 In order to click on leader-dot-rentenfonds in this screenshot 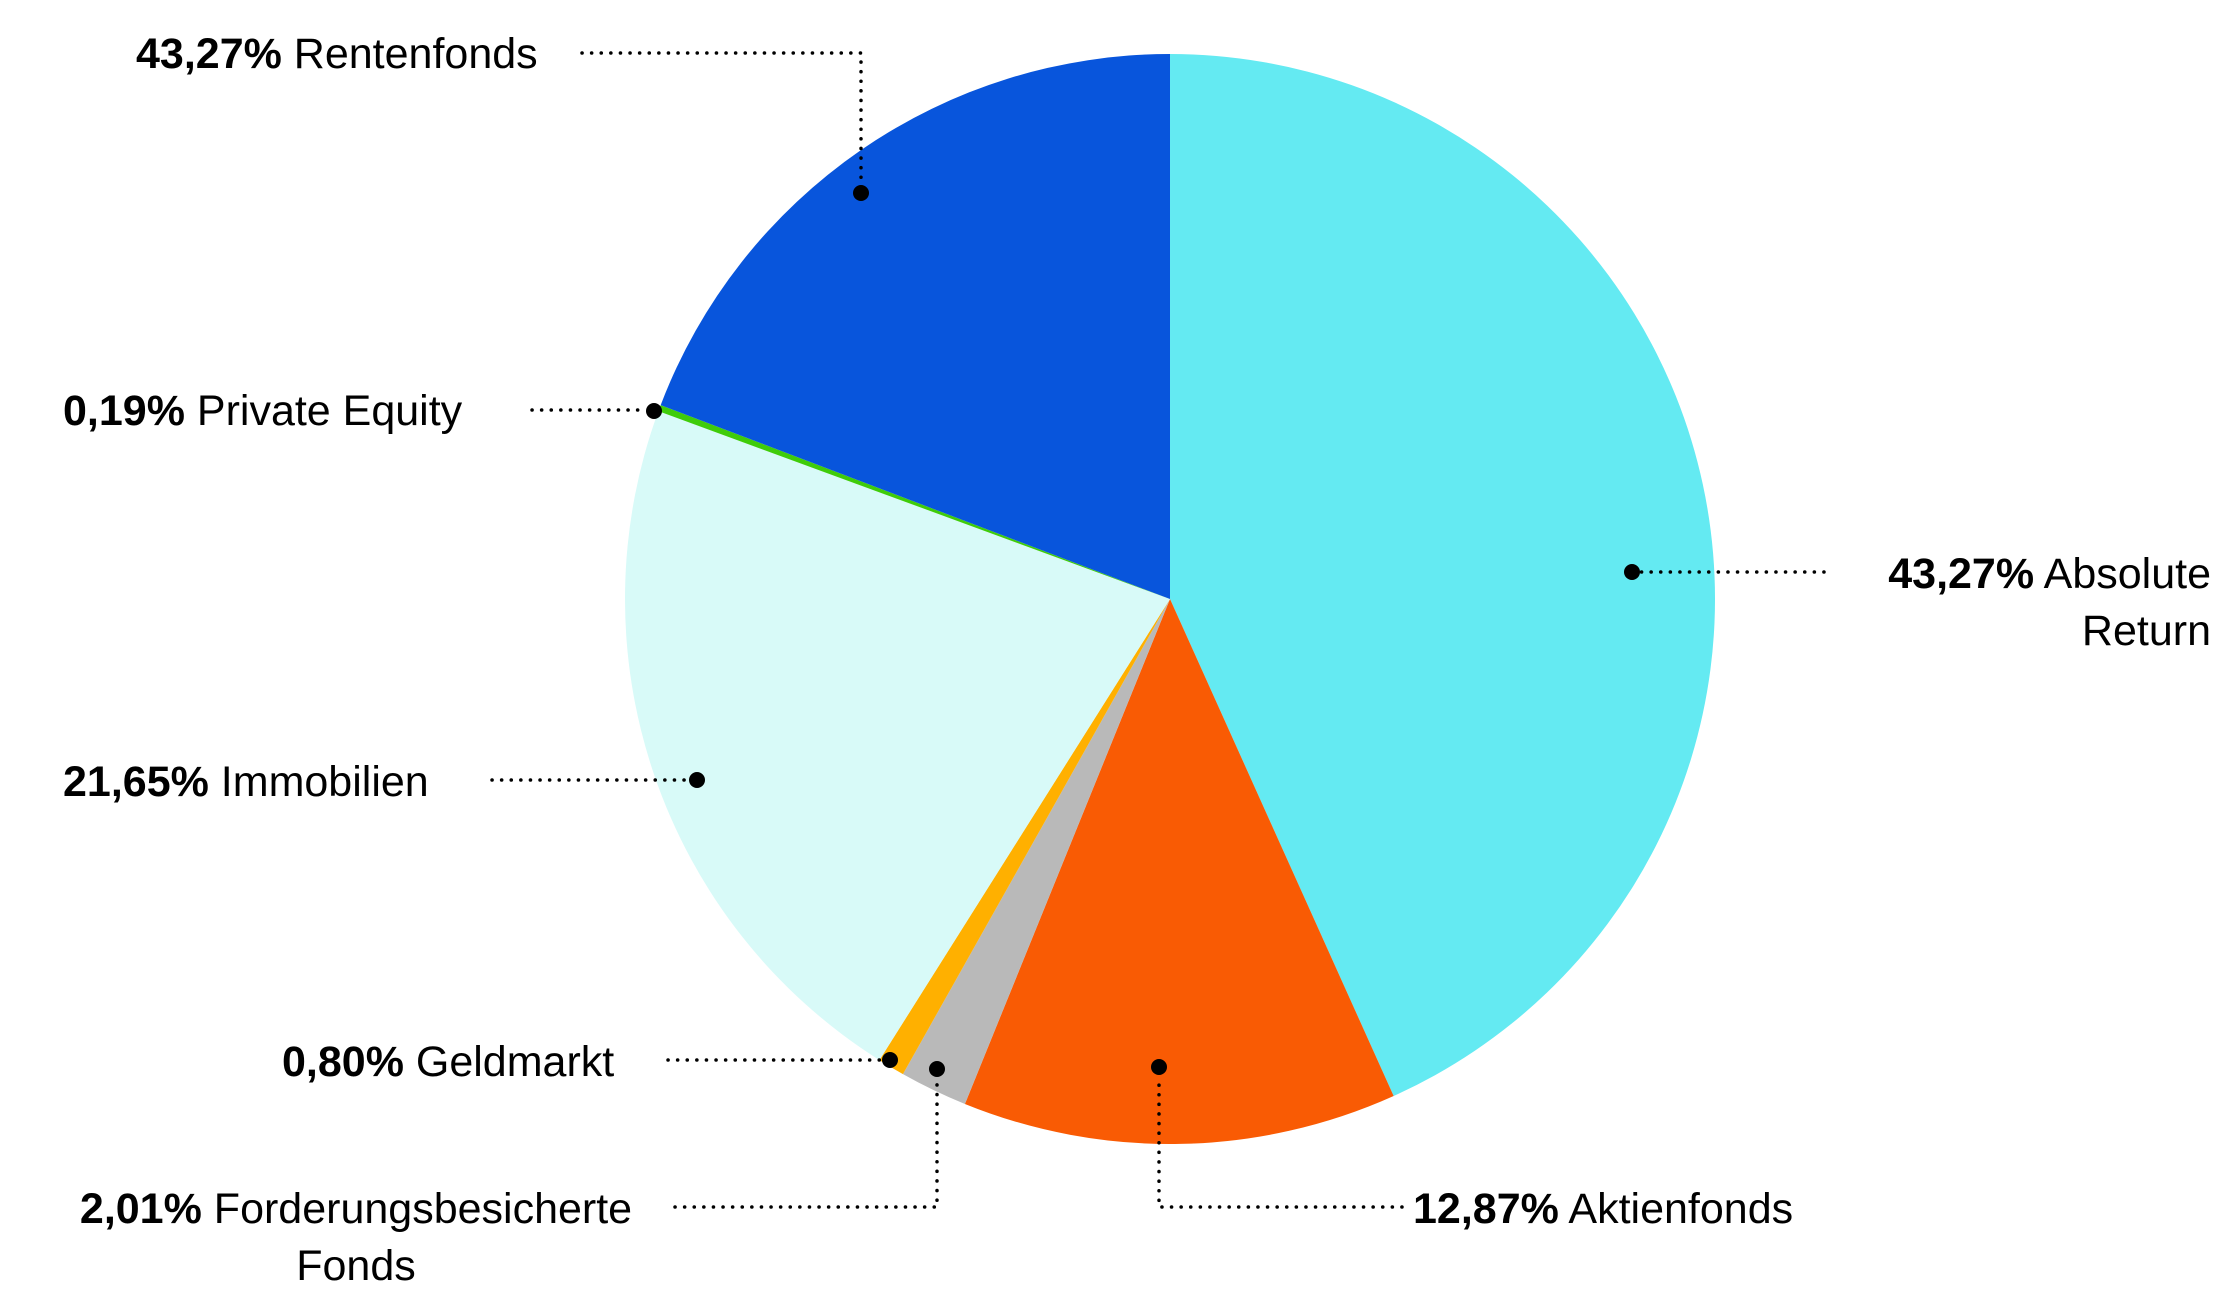, I will do `click(861, 193)`.